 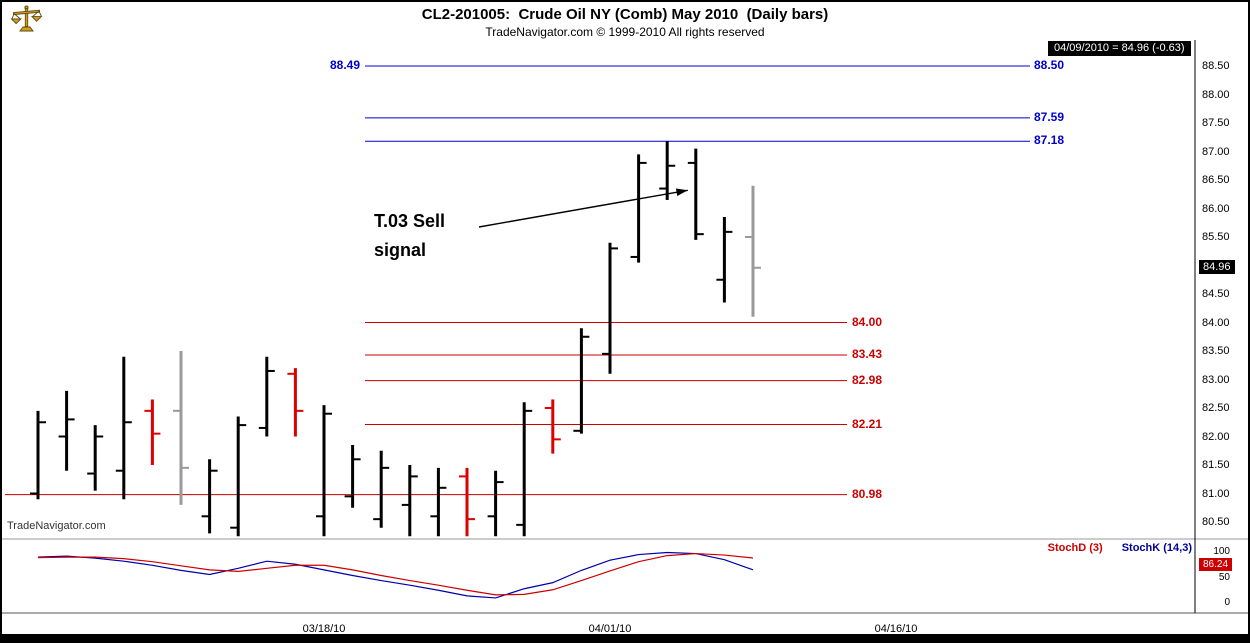 What do you see at coordinates (867, 423) in the screenshot?
I see `support-level-label: 82.21` at bounding box center [867, 423].